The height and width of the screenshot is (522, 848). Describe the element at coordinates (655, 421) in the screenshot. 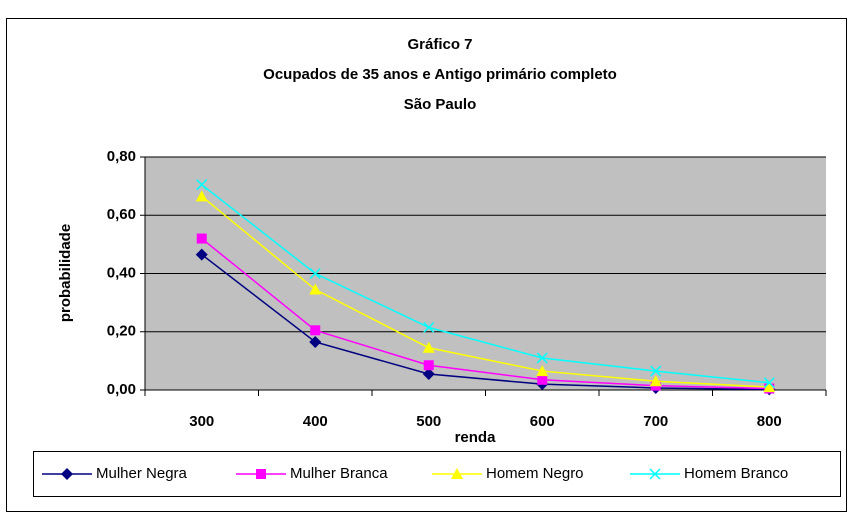

I see `x-tick-label: 700` at that location.